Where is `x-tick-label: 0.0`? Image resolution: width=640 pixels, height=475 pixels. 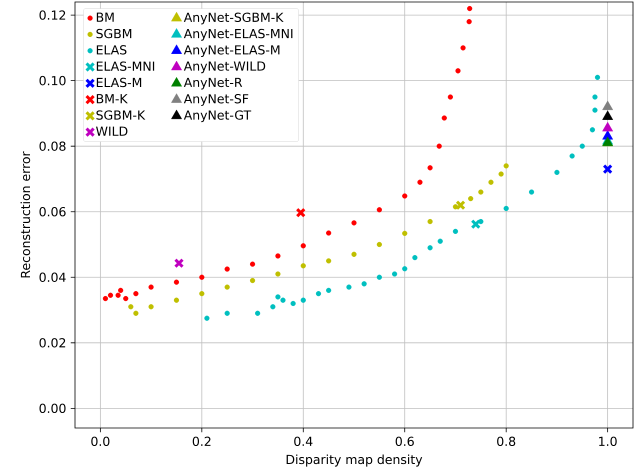 x-tick-label: 0.0 is located at coordinates (100, 441).